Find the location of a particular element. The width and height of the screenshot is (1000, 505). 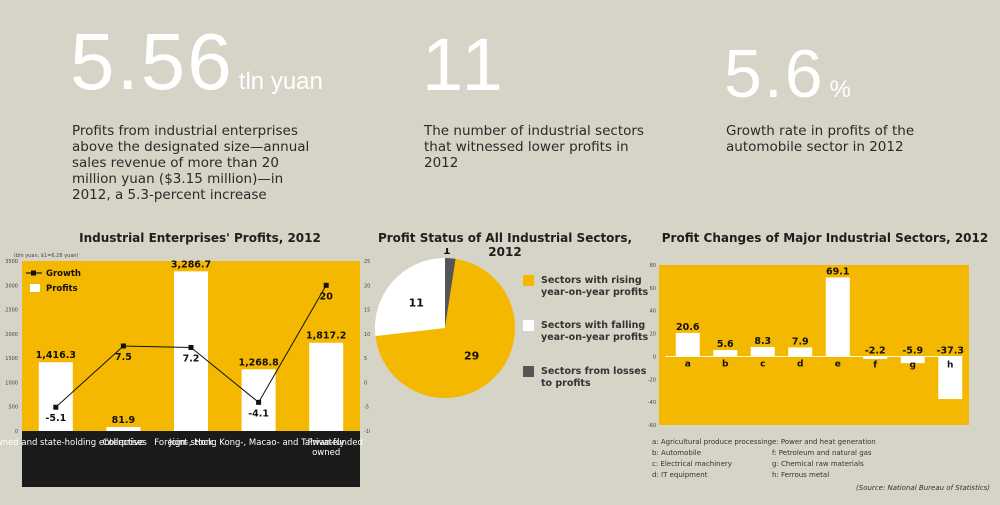

chart1-title: Industrial Enterprises' Profits, 2012 is located at coordinates (200, 238).